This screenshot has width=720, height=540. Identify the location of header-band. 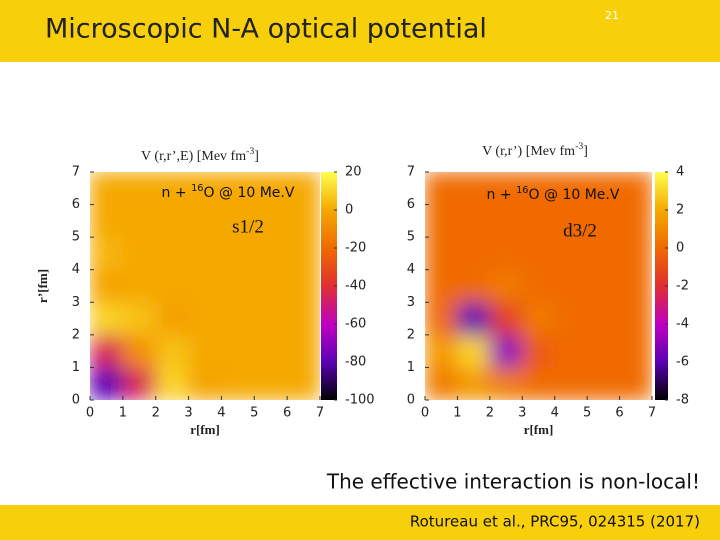
(360, 31).